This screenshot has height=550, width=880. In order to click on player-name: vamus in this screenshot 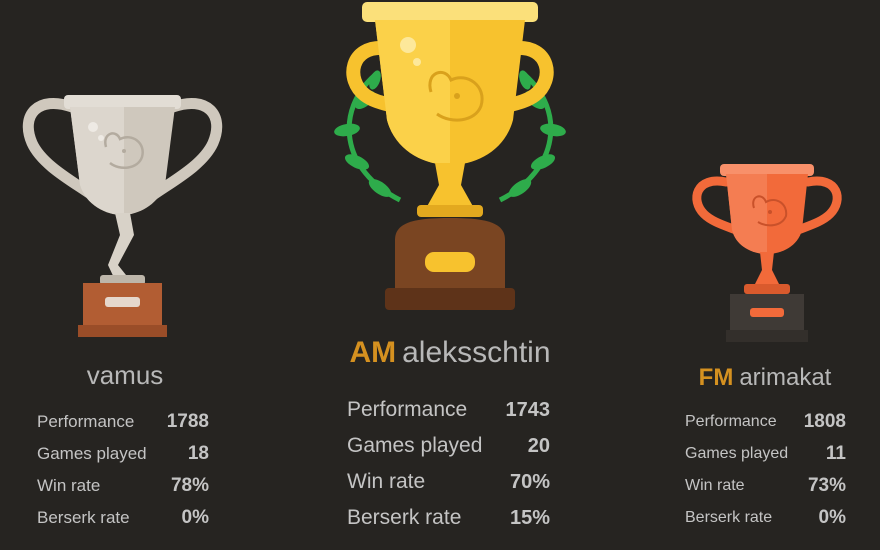, I will do `click(125, 375)`.